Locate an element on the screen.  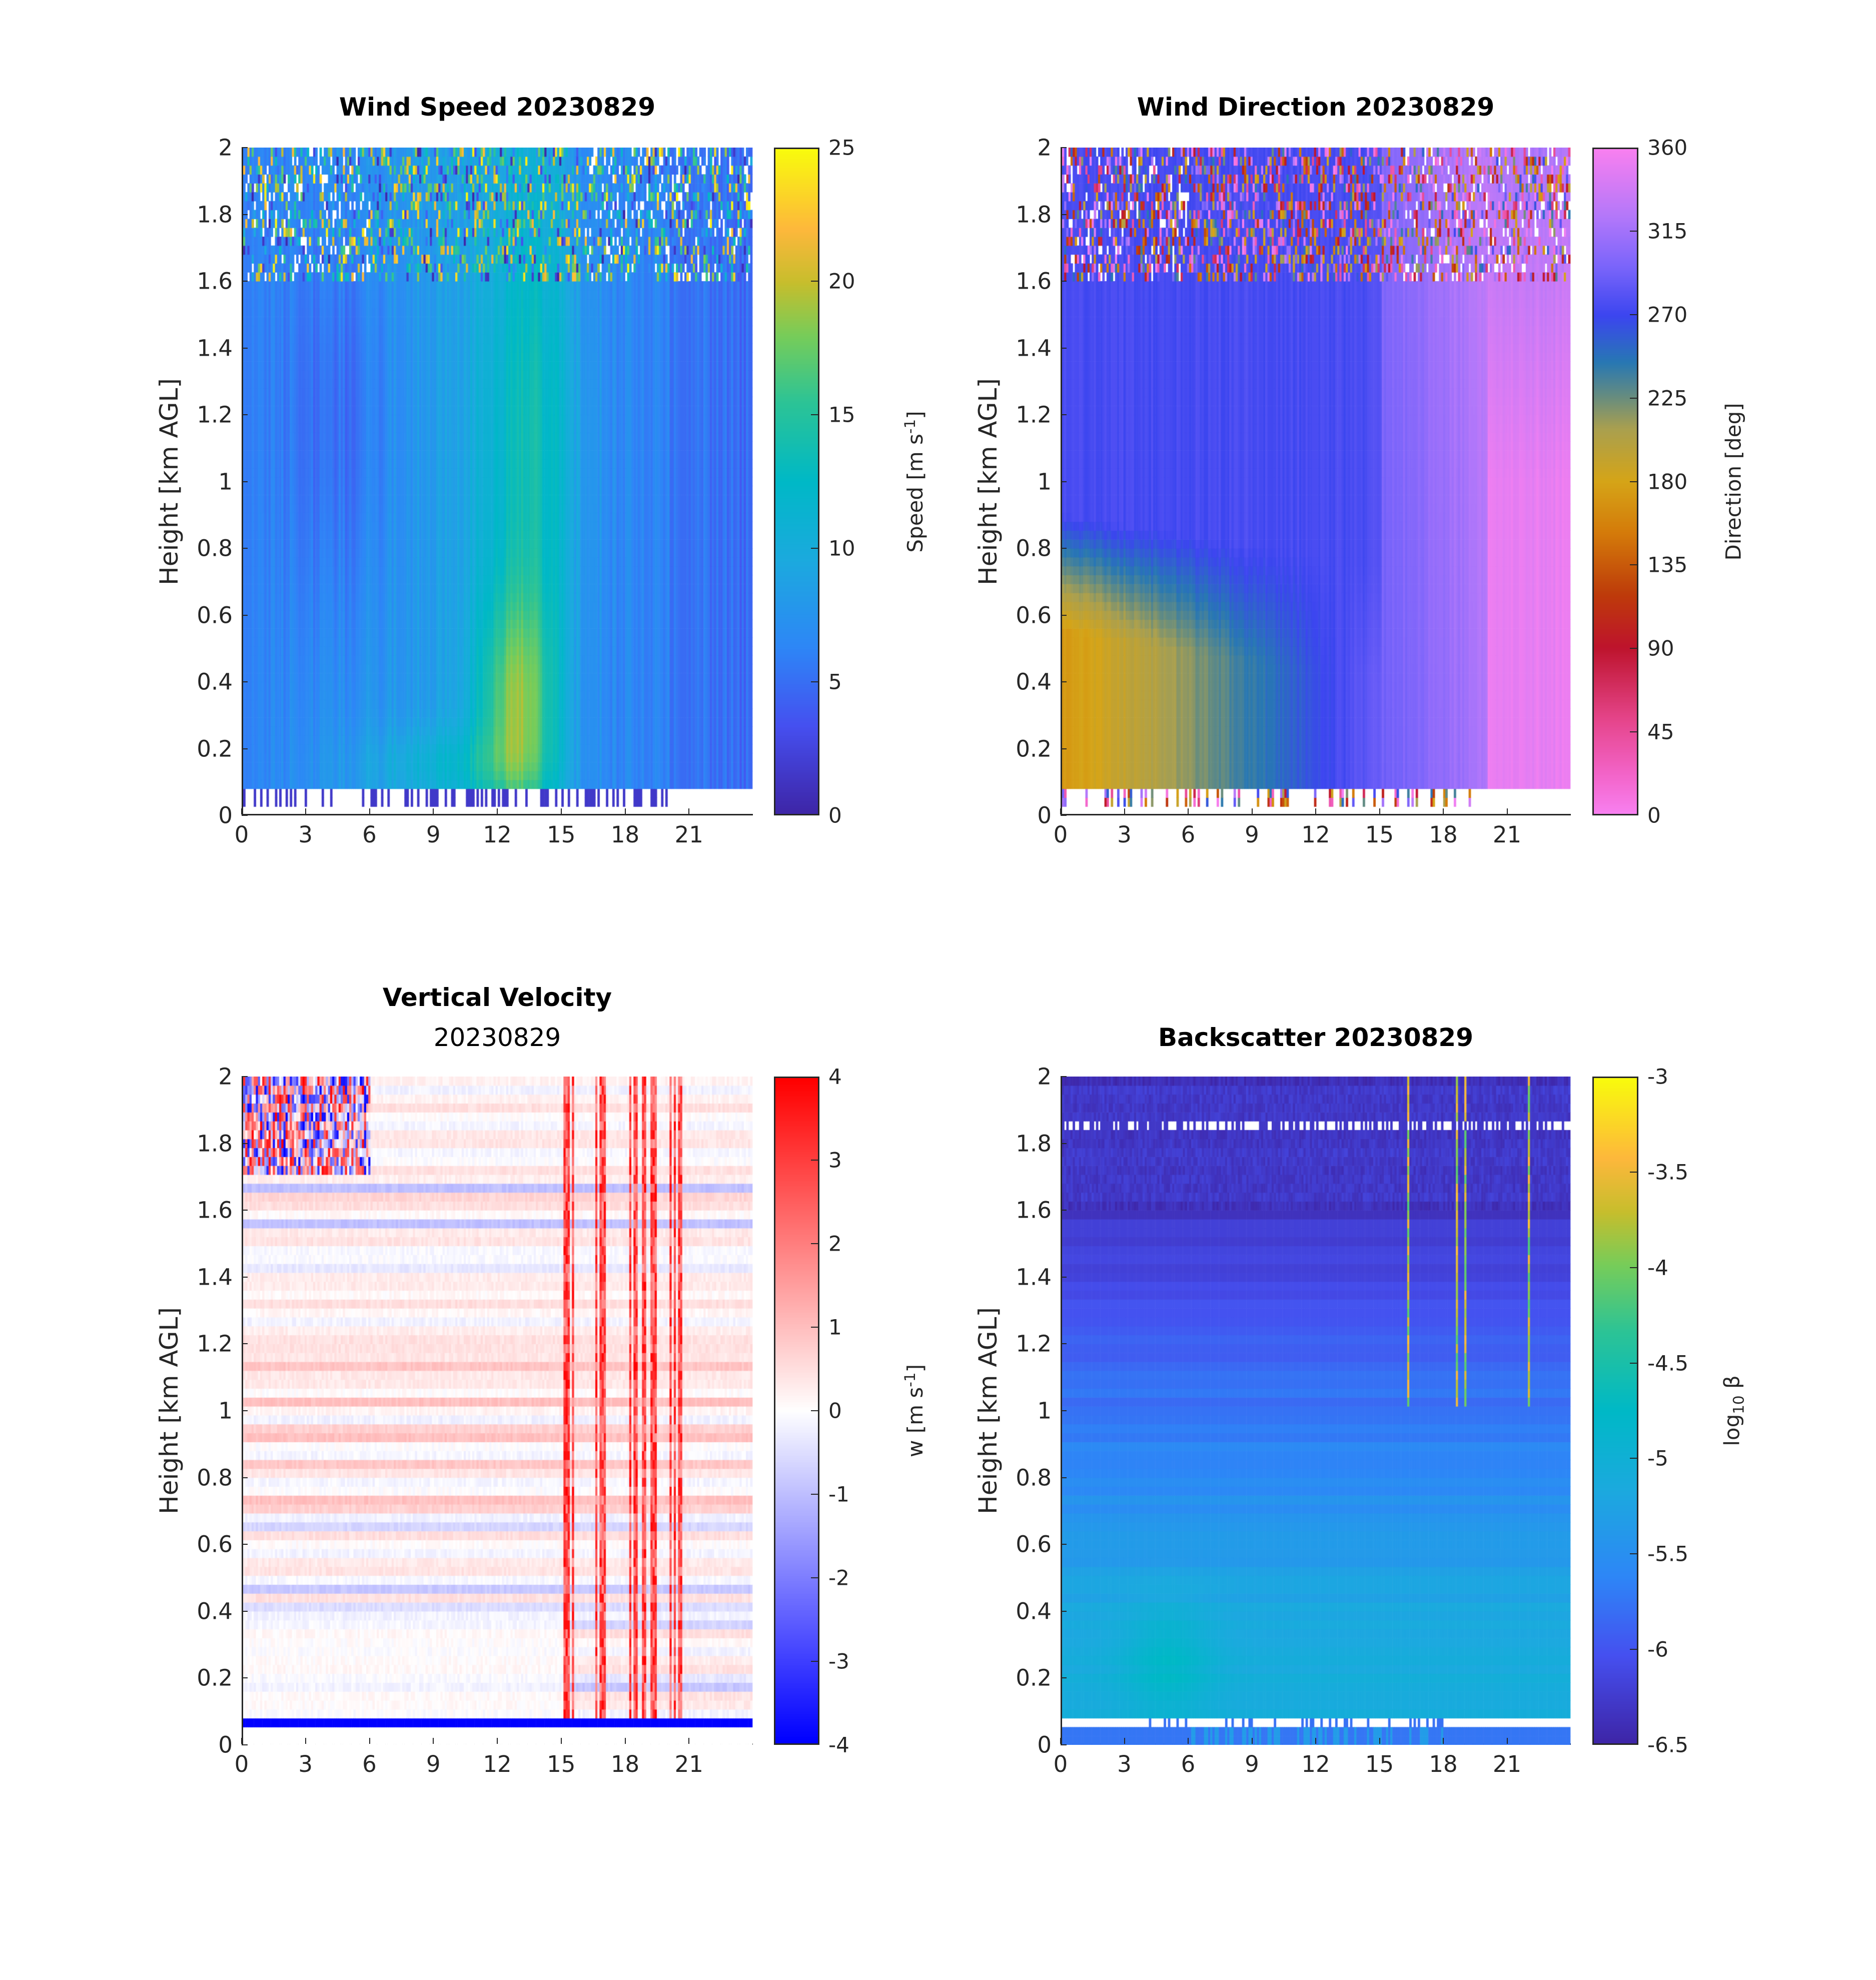
x-tick-label: 15 is located at coordinates (1379, 834).